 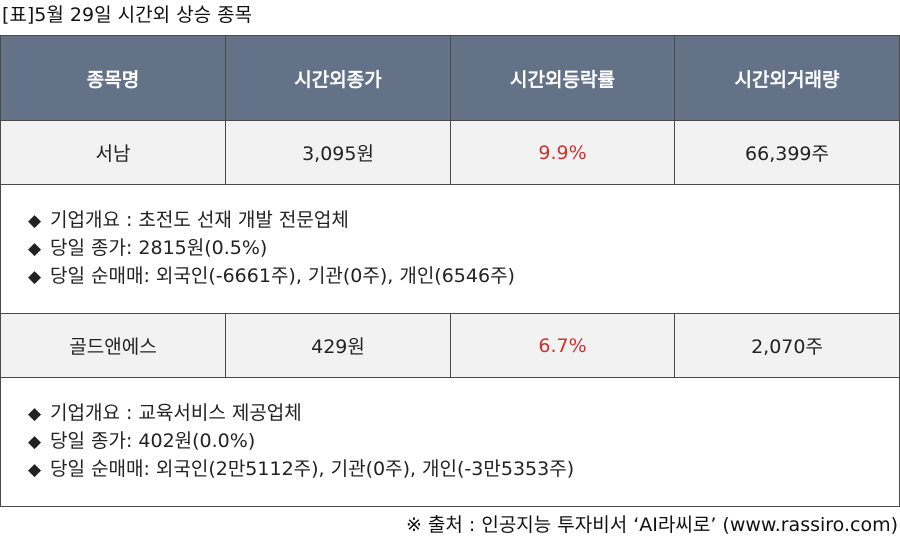 What do you see at coordinates (113, 152) in the screenshot?
I see `stock-name: 서남` at bounding box center [113, 152].